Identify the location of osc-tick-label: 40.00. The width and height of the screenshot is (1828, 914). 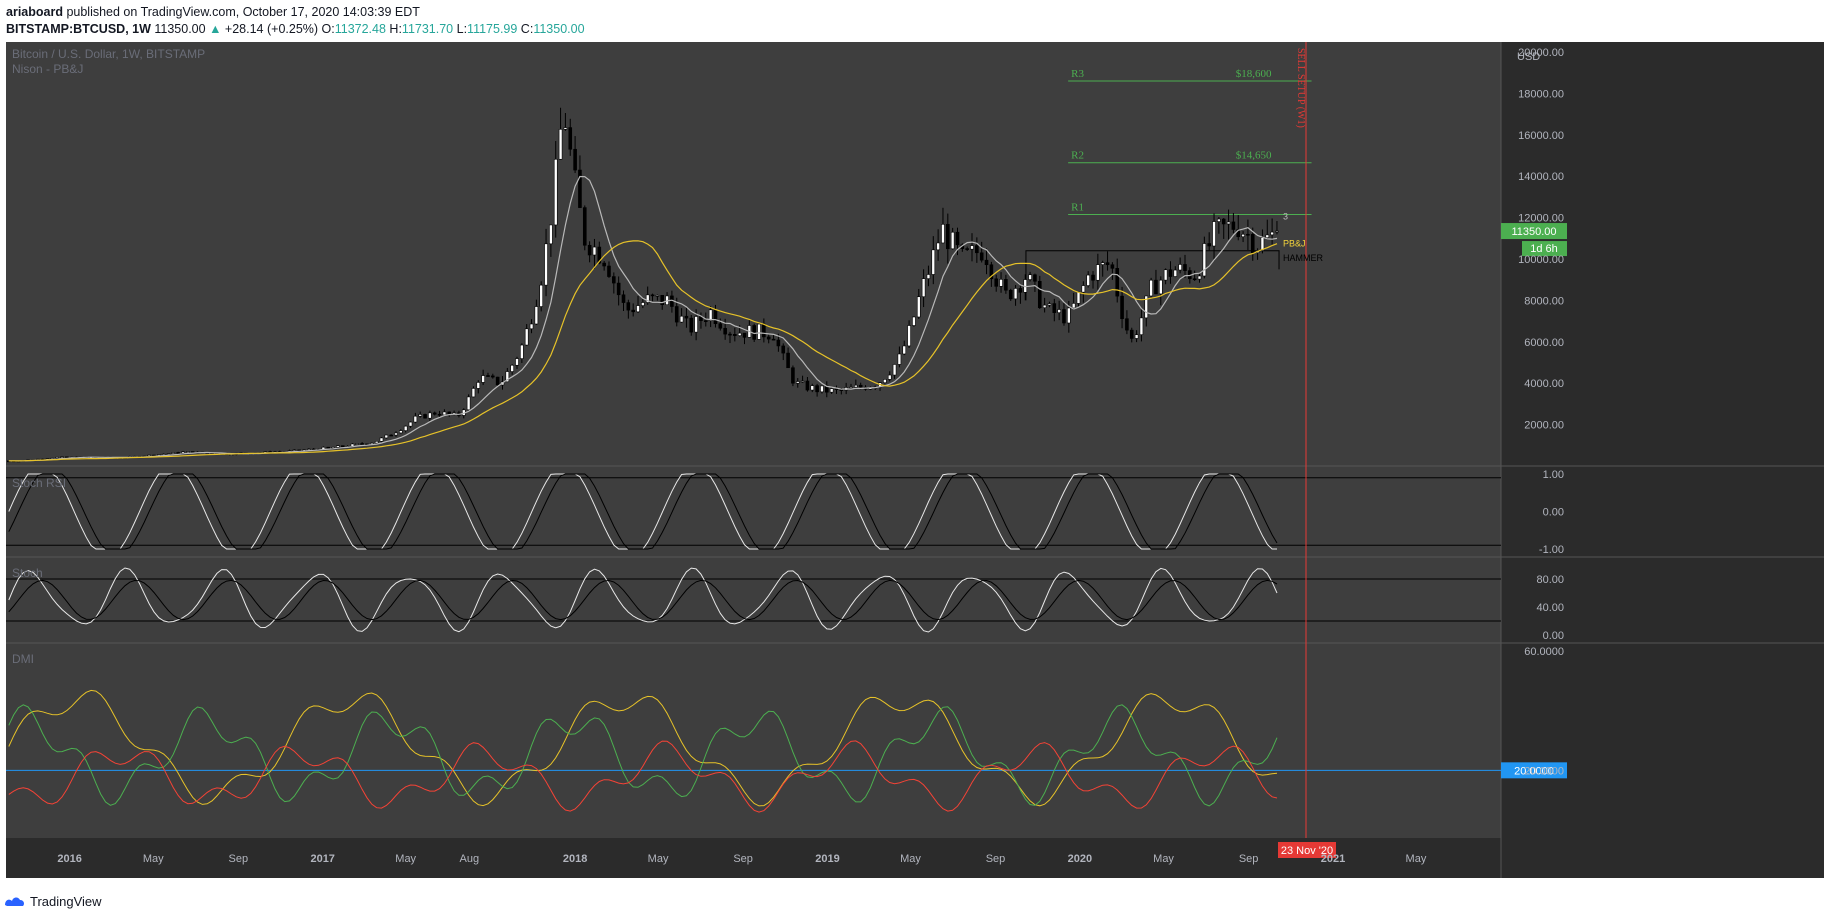
(1550, 608).